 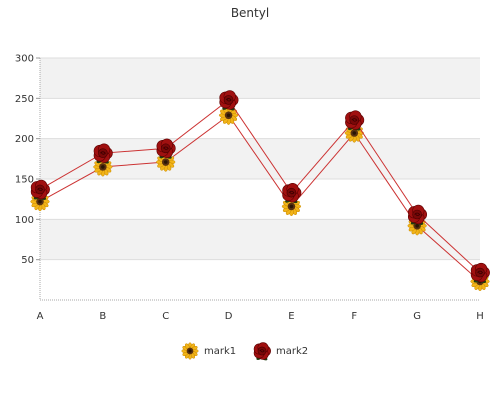 What do you see at coordinates (417, 316) in the screenshot?
I see `x-tick-label: G` at bounding box center [417, 316].